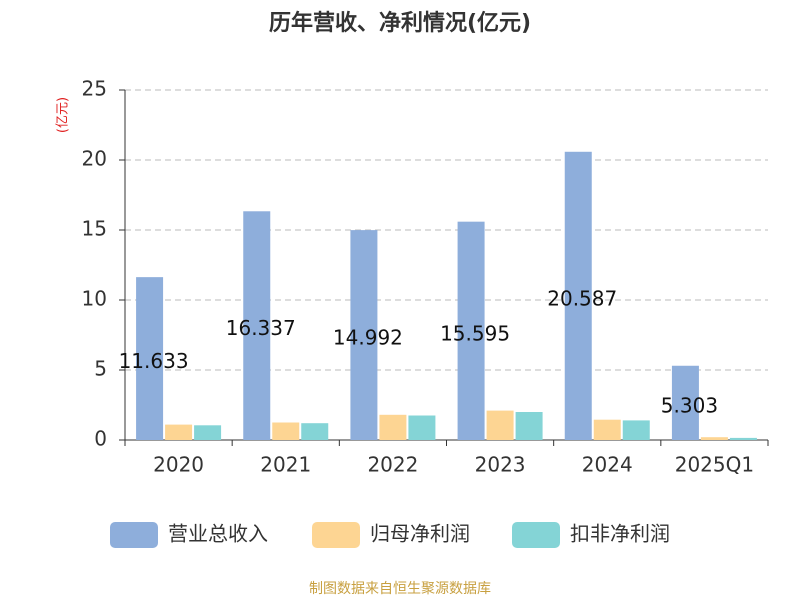 The height and width of the screenshot is (600, 800). I want to click on y-tick-label: 25, so click(94, 89).